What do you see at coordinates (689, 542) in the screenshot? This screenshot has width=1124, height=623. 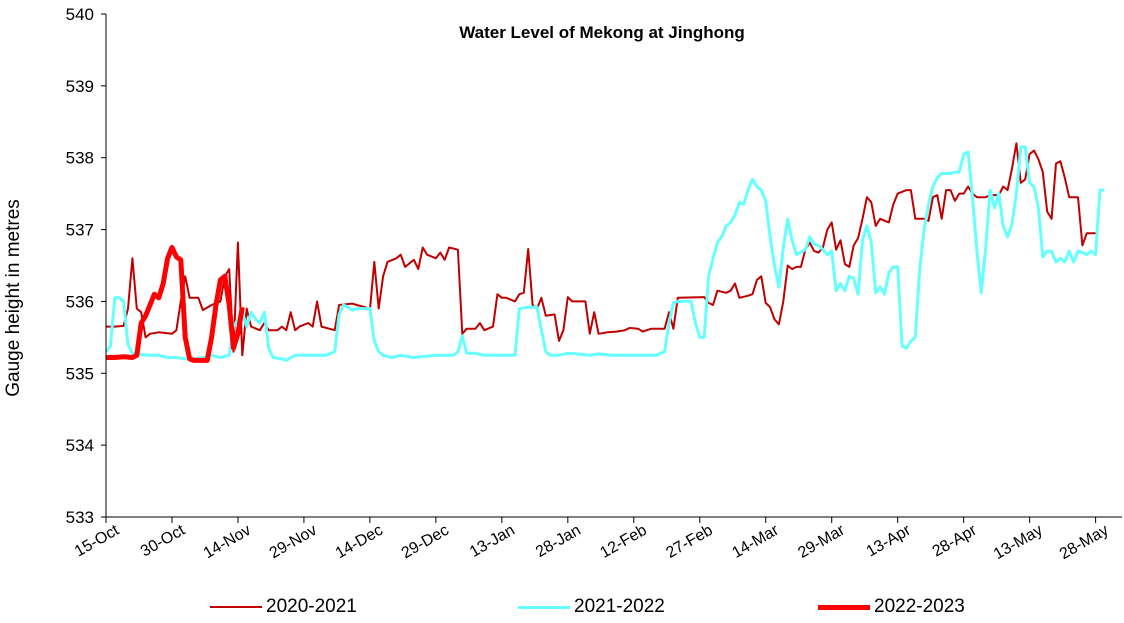 I see `x-tick-label: 27-Feb` at bounding box center [689, 542].